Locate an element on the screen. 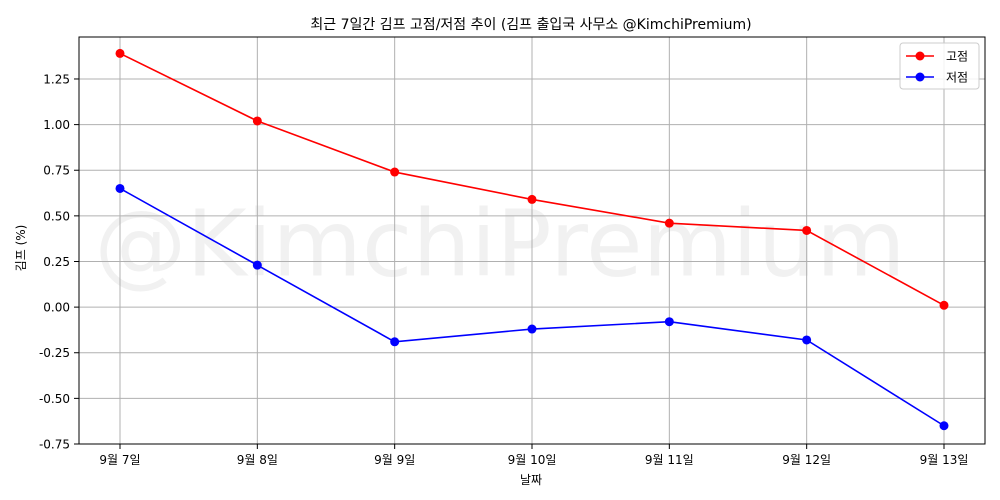 This screenshot has width=1000, height=500. y-tick-label: 0.00 is located at coordinates (56, 308).